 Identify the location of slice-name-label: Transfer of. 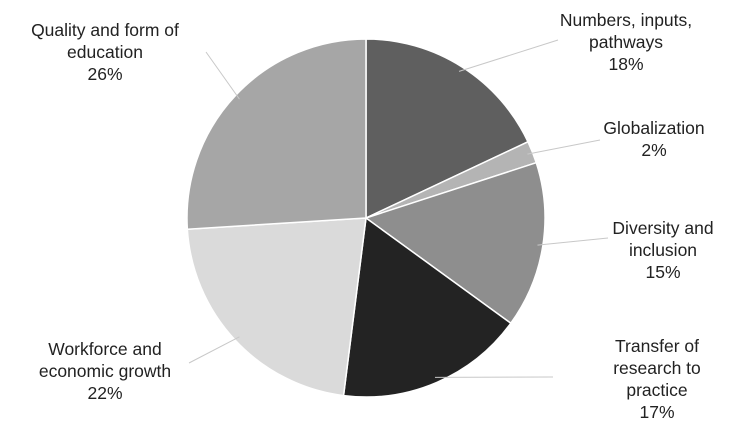
(657, 346).